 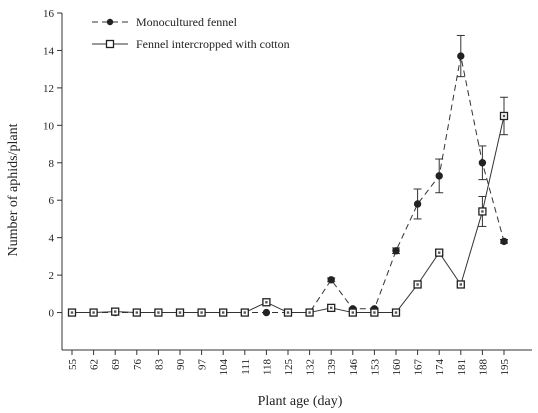 I want to click on x-tick-label: 167, so click(x=419, y=367).